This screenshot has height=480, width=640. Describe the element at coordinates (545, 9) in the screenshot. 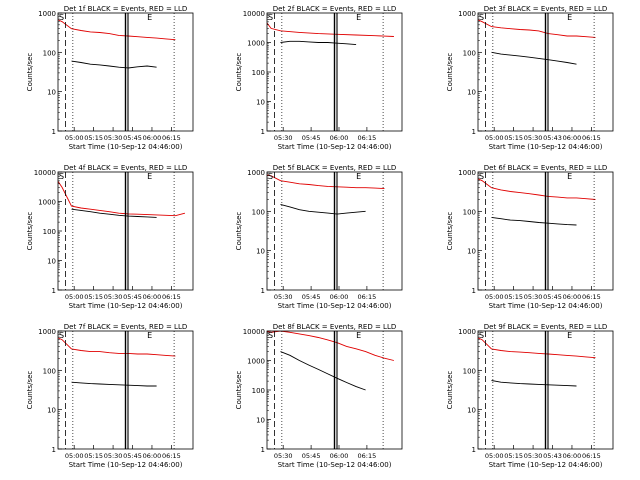

I see `panel-title: Det 3f BLACK = Events, RED = LLD` at that location.